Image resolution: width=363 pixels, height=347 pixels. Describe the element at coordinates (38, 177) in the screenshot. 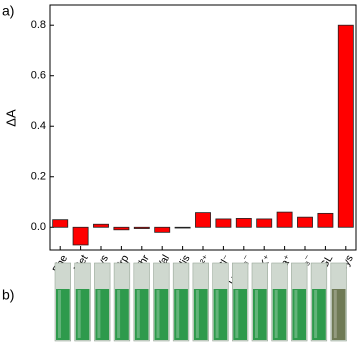

I see `y-tick-label: 0.2` at that location.